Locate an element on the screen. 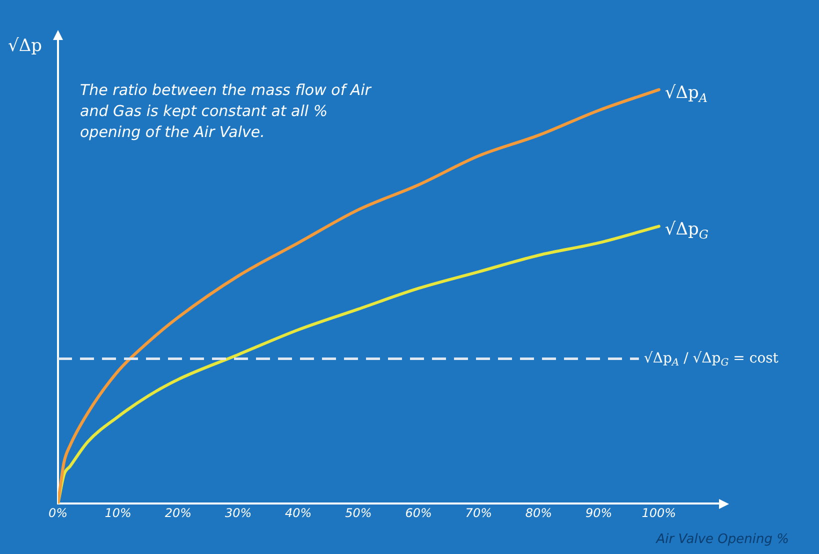  x-tick-label: 30% is located at coordinates (238, 513).